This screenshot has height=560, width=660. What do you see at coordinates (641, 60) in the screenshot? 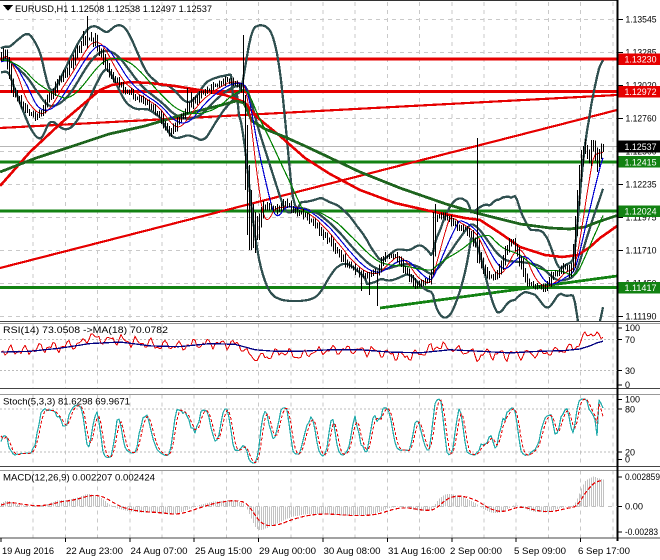
I see `svg-text: 1.13230` at bounding box center [641, 60].